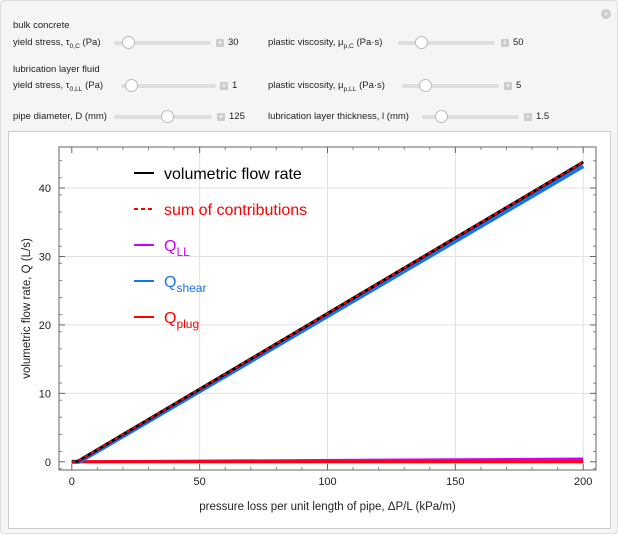 The image size is (618, 535). I want to click on legend-label: QLL, so click(177, 248).